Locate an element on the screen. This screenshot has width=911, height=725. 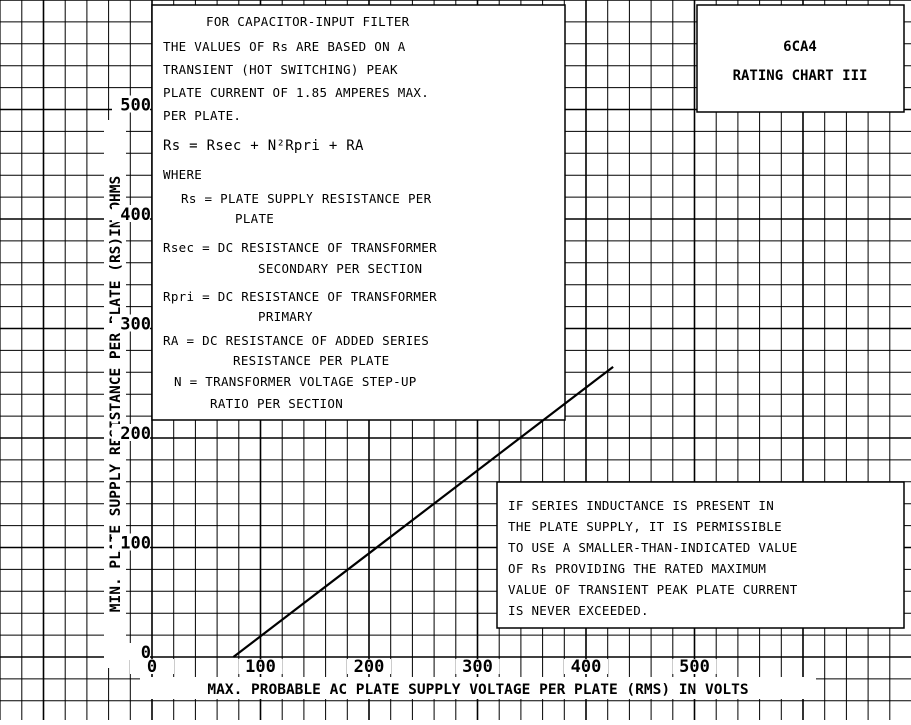
filter-note-intro-line: PER PLATE. is located at coordinates (202, 115).